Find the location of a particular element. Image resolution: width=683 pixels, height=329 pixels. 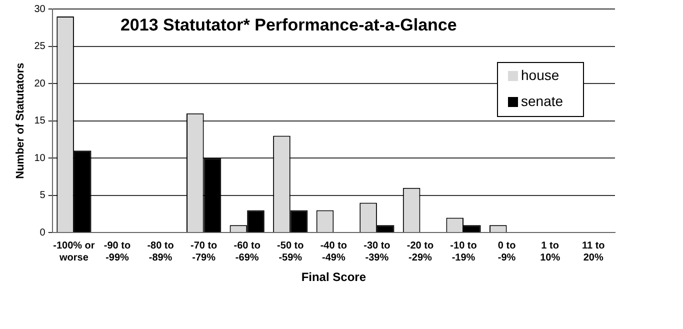

x-tick-label: -70 to -79% is located at coordinates (204, 252).